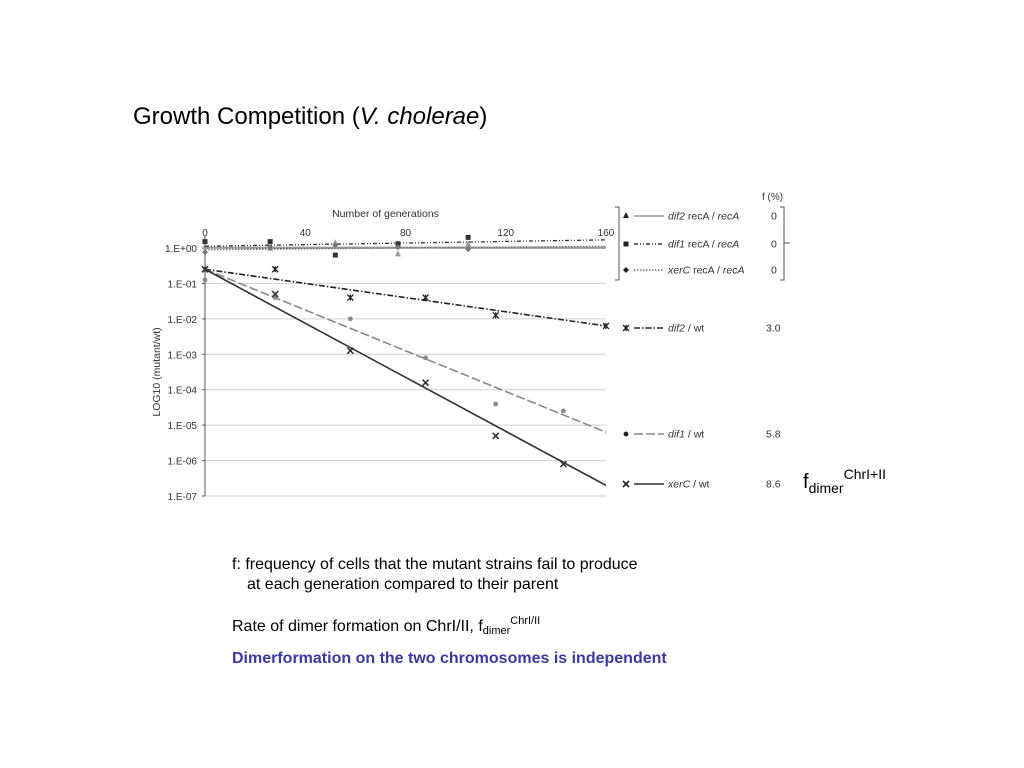 This screenshot has width=1024, height=768. What do you see at coordinates (864, 474) in the screenshot?
I see `fdimer-sup: ChrI+II` at bounding box center [864, 474].